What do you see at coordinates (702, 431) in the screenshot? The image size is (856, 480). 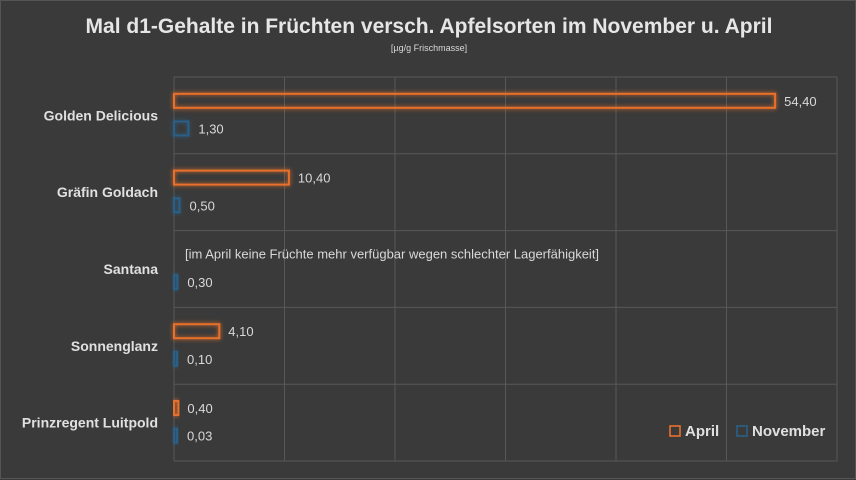 I see `legend-label-april: April` at bounding box center [702, 431].